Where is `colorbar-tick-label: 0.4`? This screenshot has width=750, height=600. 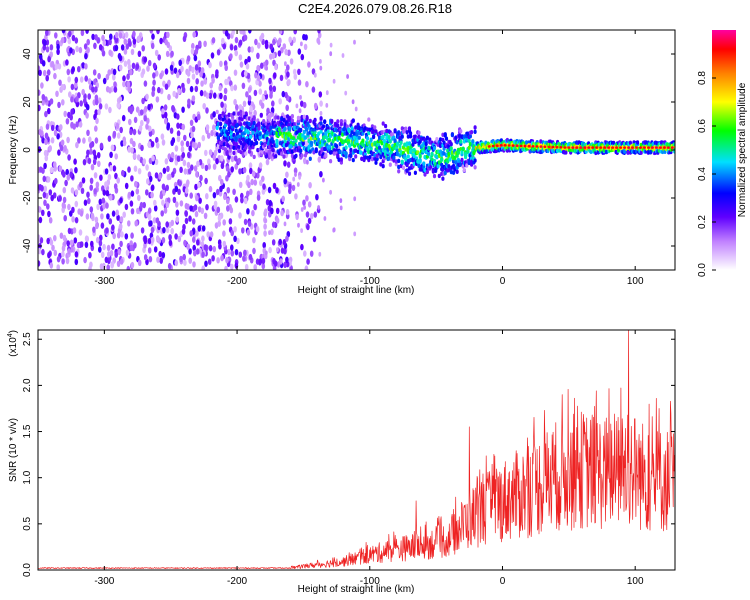
colorbar-tick-label: 0.4 is located at coordinates (702, 174).